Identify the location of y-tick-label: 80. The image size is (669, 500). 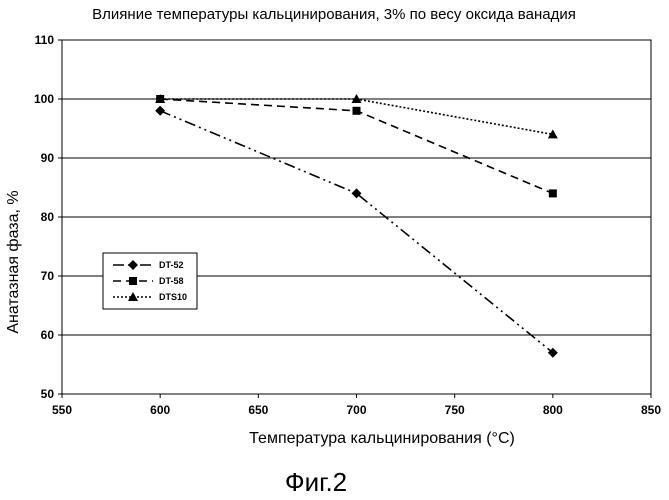
(48, 217).